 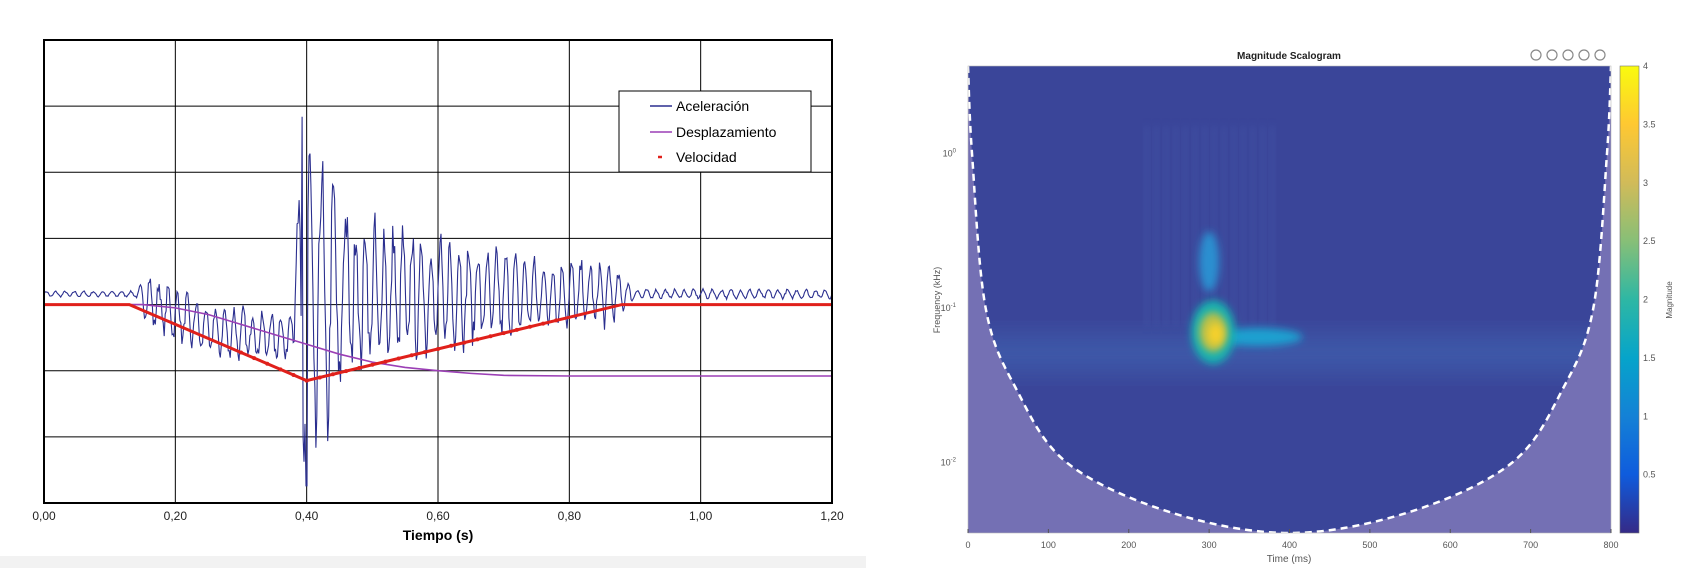 I want to click on y-ticks: 100 10-1 10-2, so click(x=949, y=308).